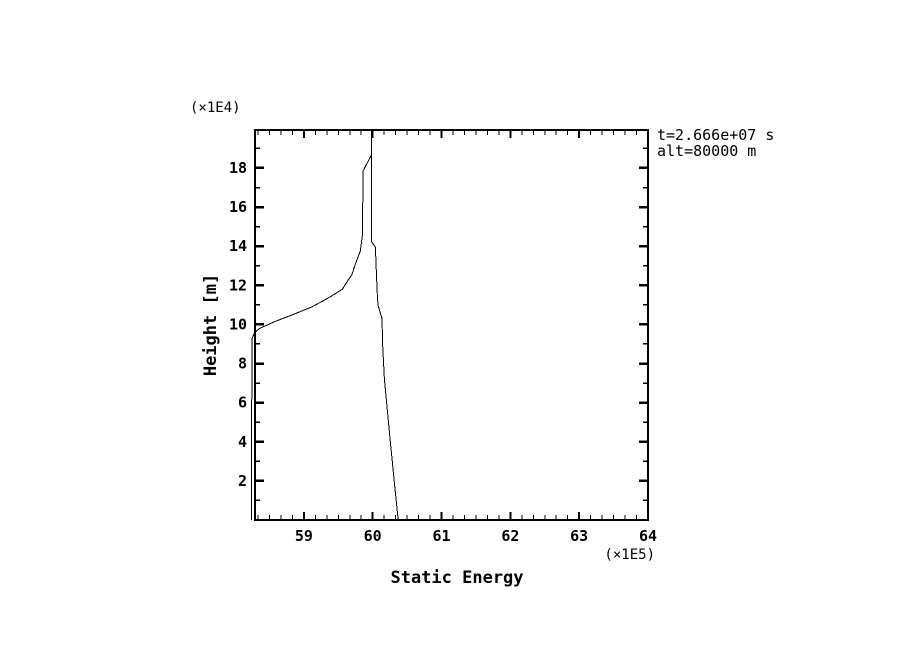 Image resolution: width=904 pixels, height=654 pixels. What do you see at coordinates (215, 108) in the screenshot?
I see `y-axis-scale-label: (×1E4)` at bounding box center [215, 108].